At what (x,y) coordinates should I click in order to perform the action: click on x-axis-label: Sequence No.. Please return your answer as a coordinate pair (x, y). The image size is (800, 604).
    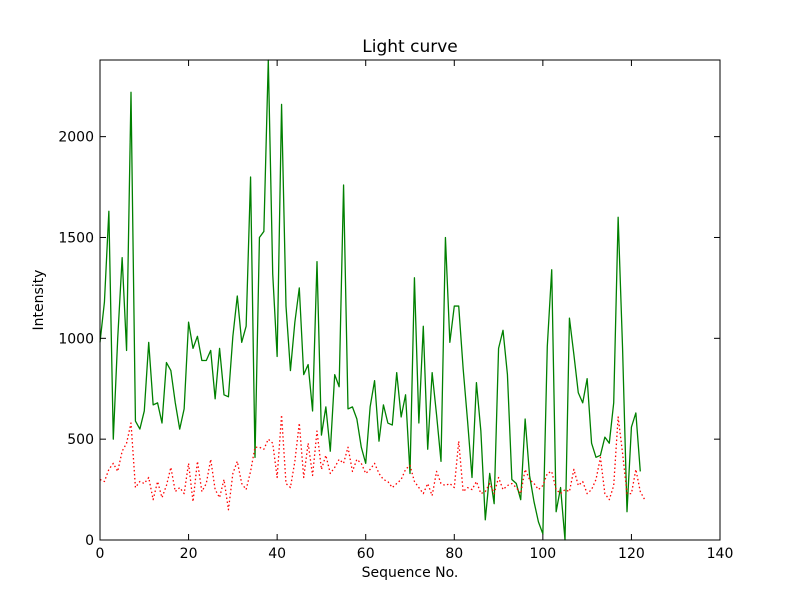
    Looking at the image, I should click on (410, 573).